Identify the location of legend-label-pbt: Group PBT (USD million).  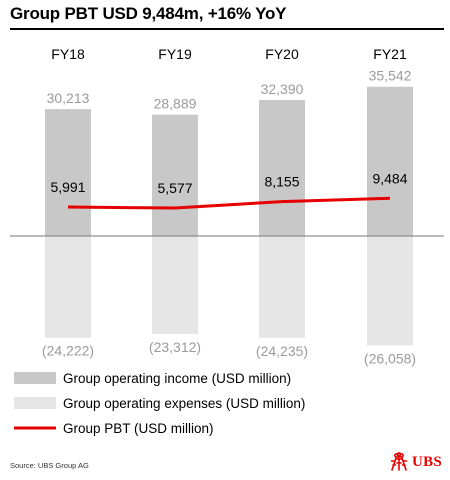
(138, 428).